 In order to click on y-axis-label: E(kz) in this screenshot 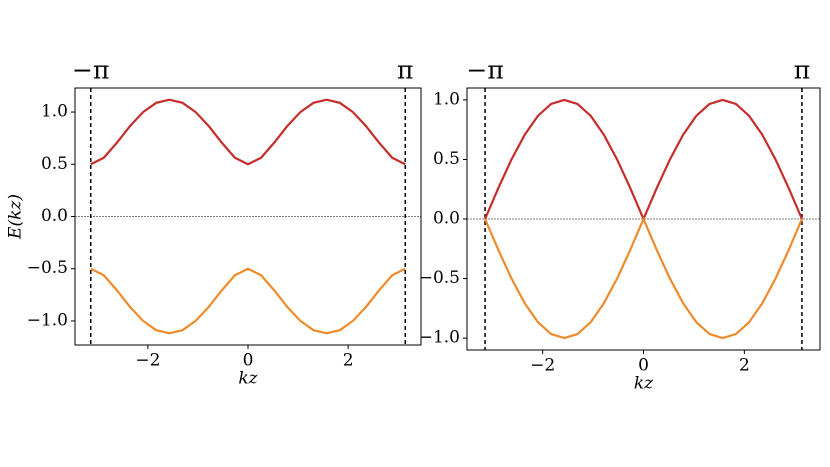, I will do `click(16, 217)`.